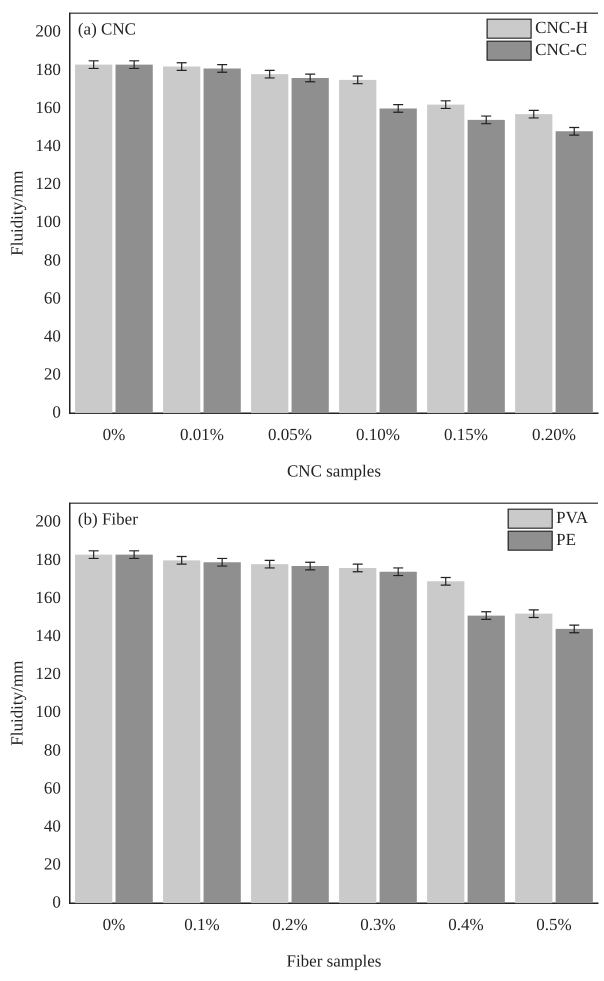  I want to click on legend-label: PE, so click(566, 540).